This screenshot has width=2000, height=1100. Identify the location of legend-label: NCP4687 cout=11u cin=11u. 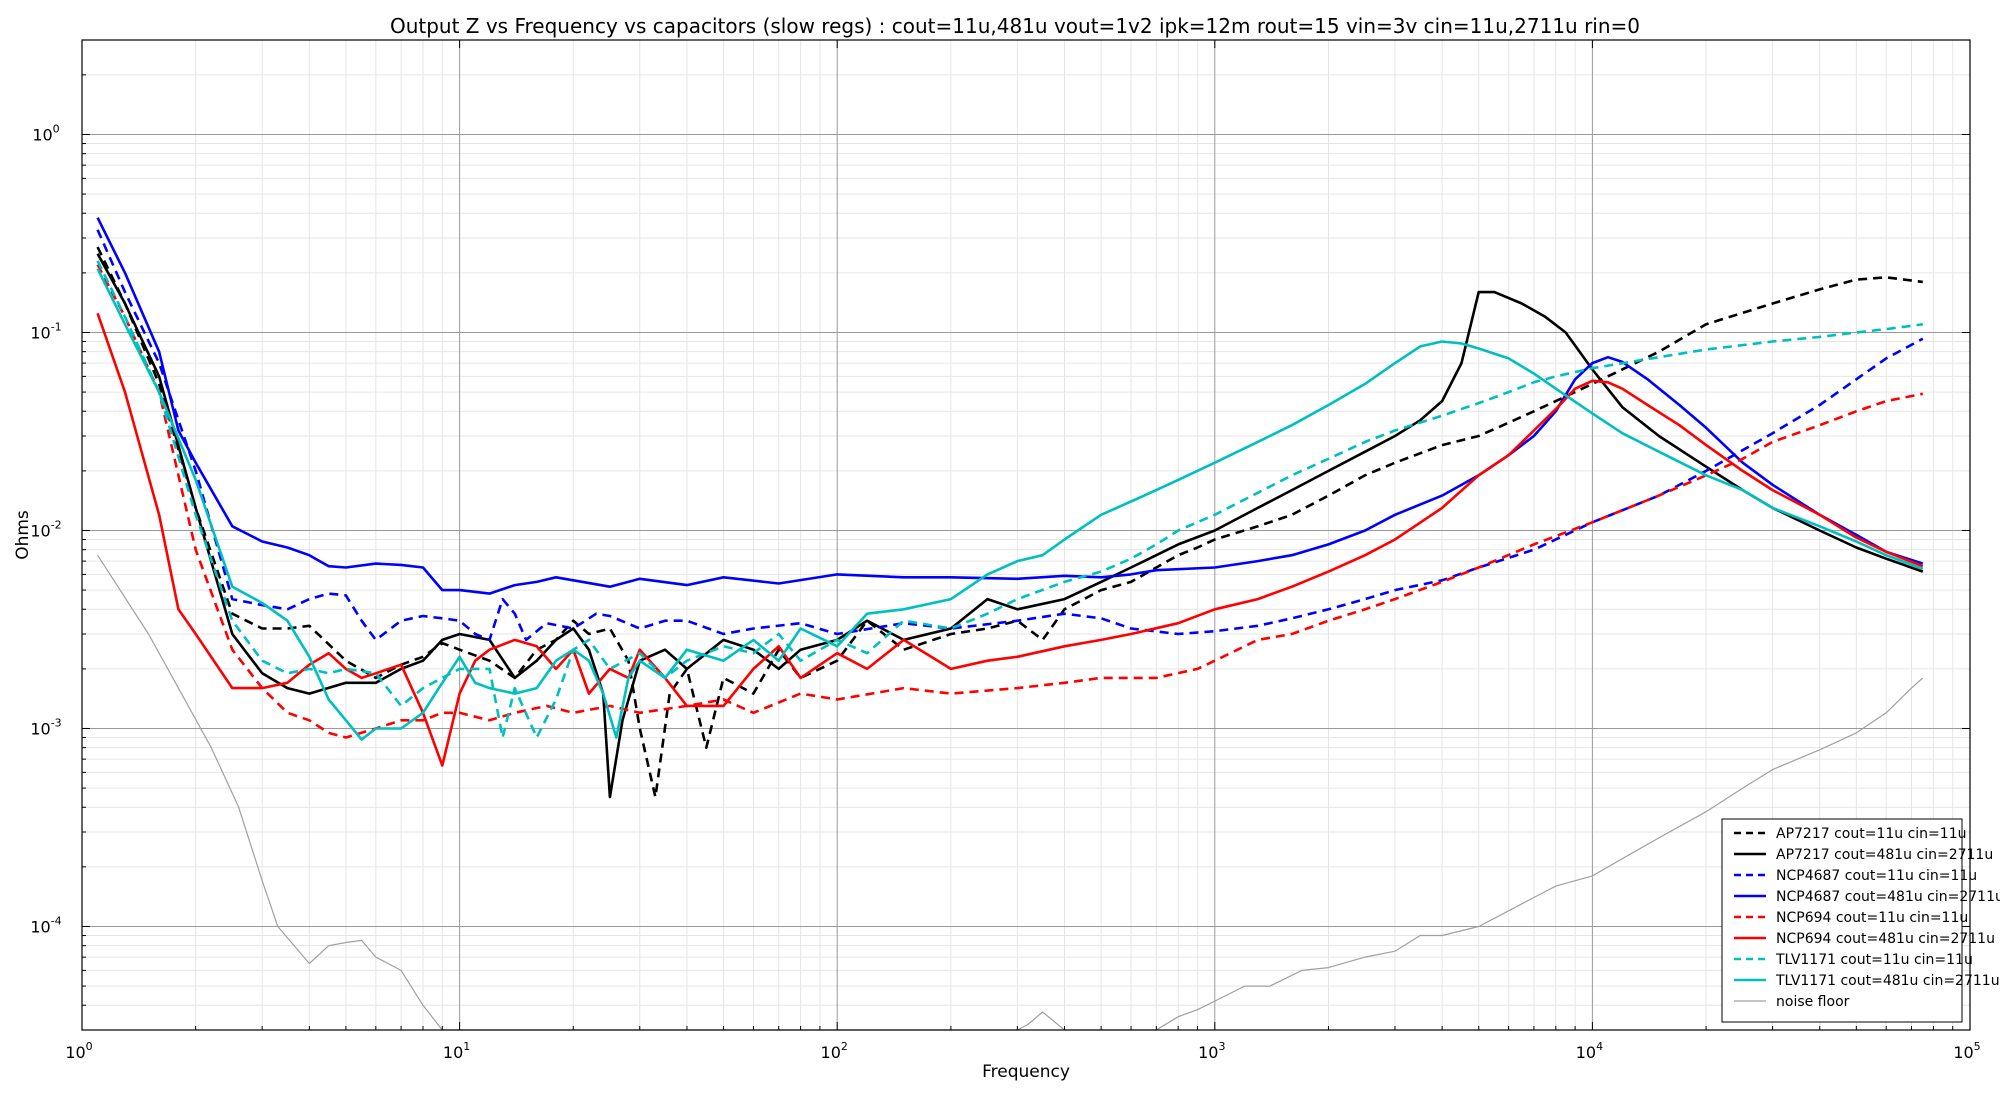
(1876, 876).